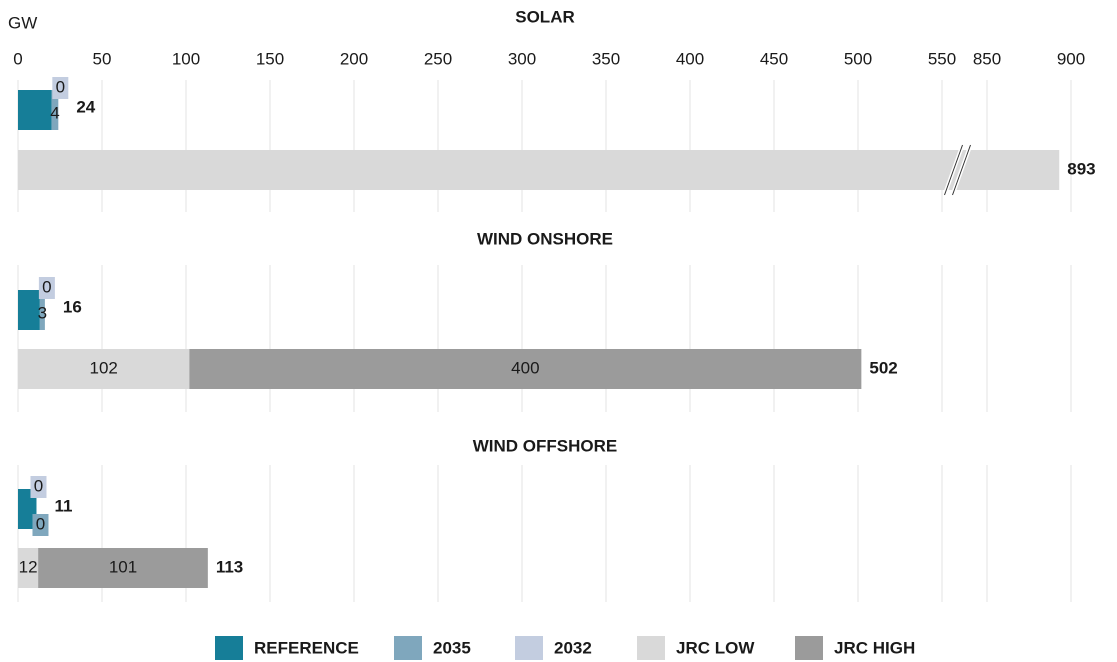 The height and width of the screenshot is (662, 1117). I want to click on x-tick-label: 850, so click(987, 58).